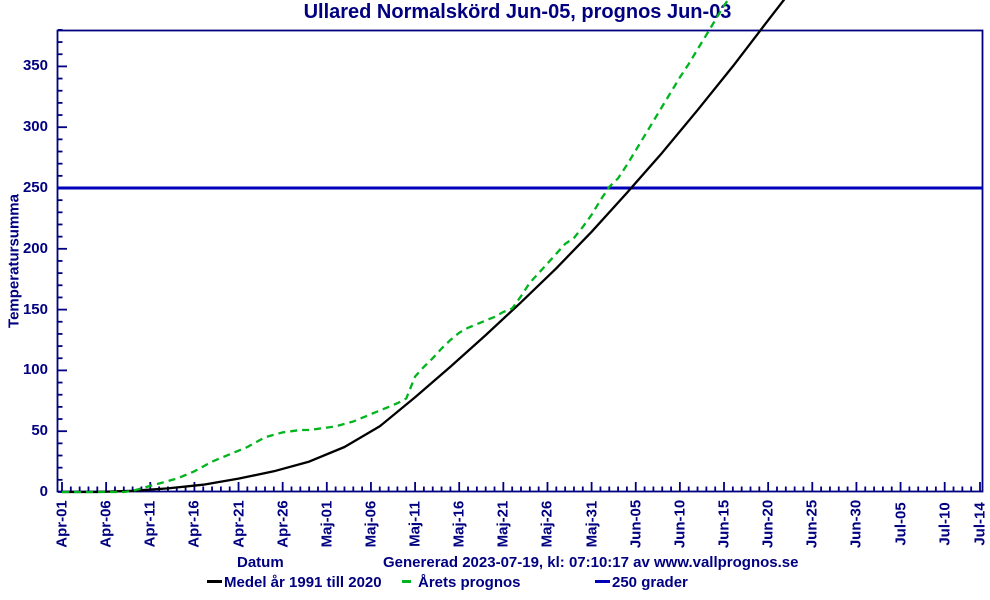 The width and height of the screenshot is (990, 600). I want to click on x-tick-label: Jun-05, so click(636, 524).